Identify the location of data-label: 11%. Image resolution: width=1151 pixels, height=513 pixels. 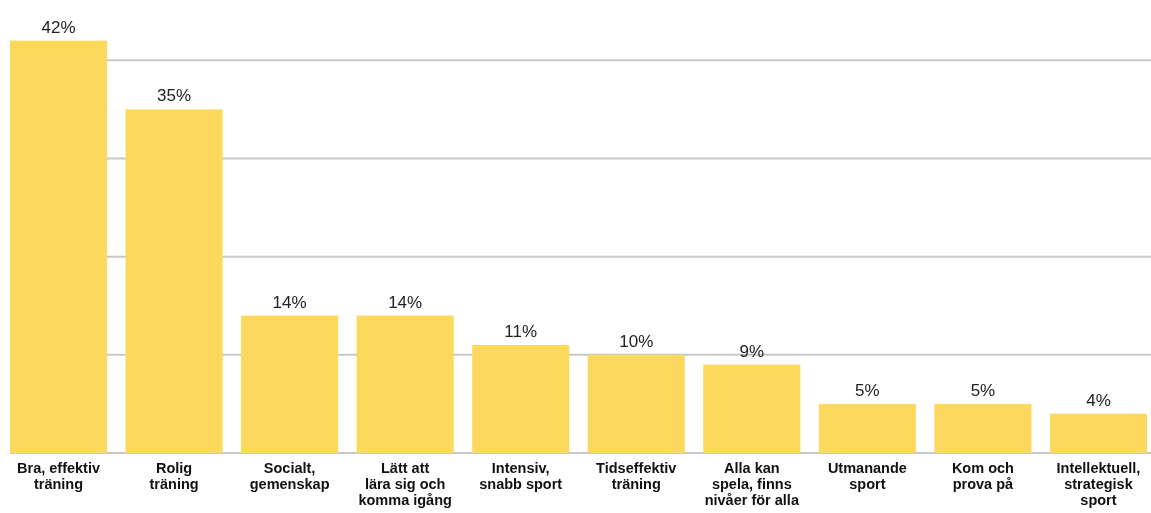
(521, 331).